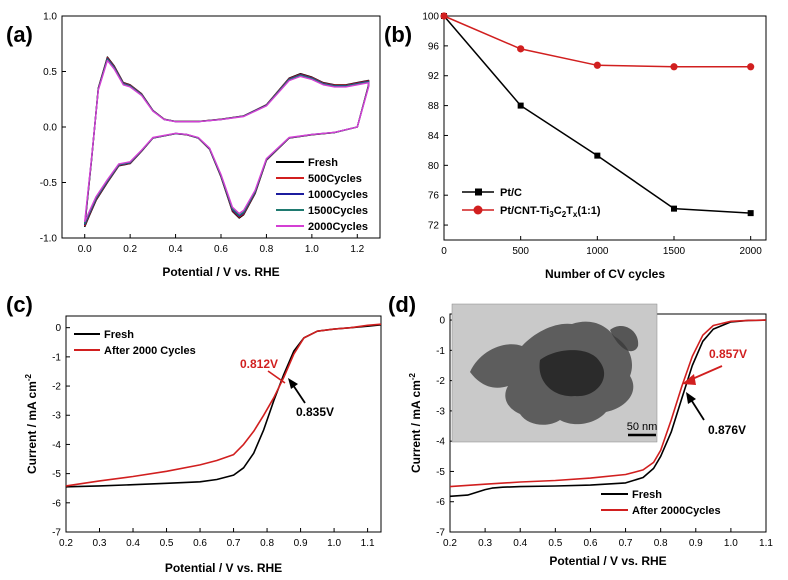 This screenshot has width=788, height=580. Describe the element at coordinates (415, 422) in the screenshot. I see `chart-d-ylabel: Current / mA cm-2` at that location.